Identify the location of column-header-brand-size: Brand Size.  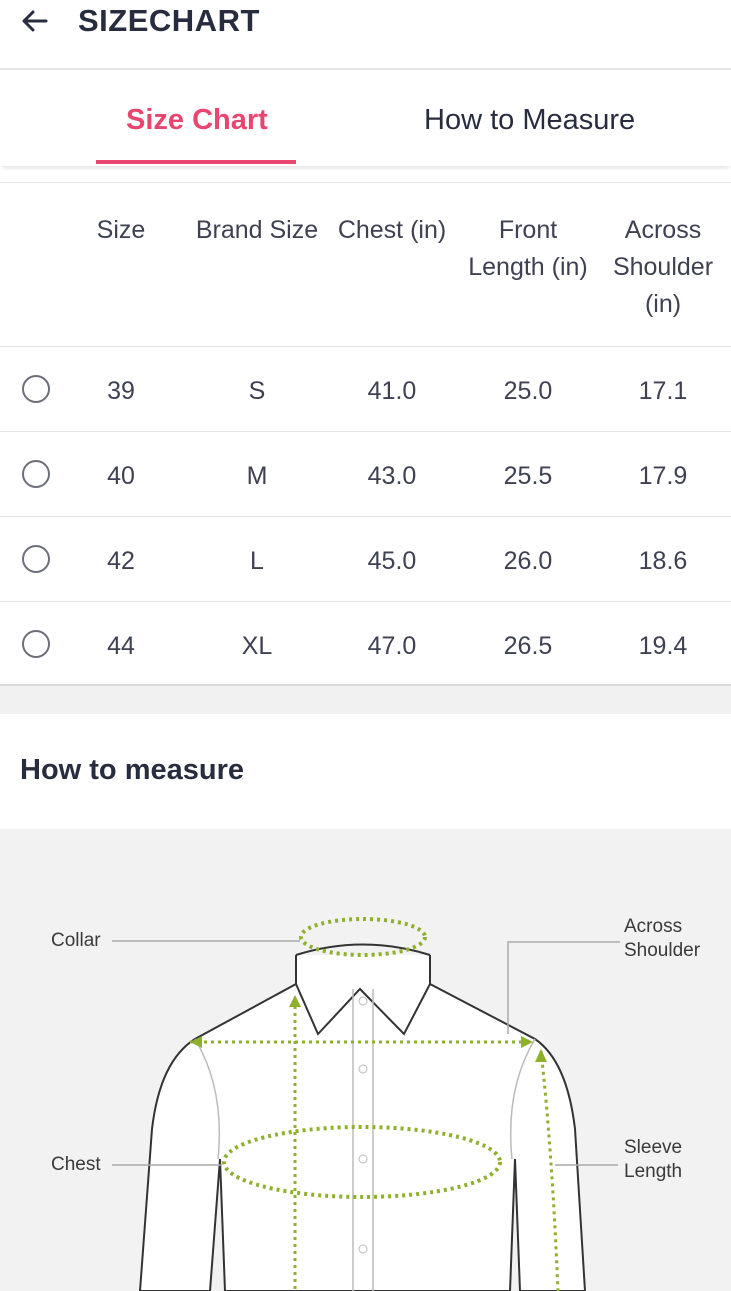
(257, 230).